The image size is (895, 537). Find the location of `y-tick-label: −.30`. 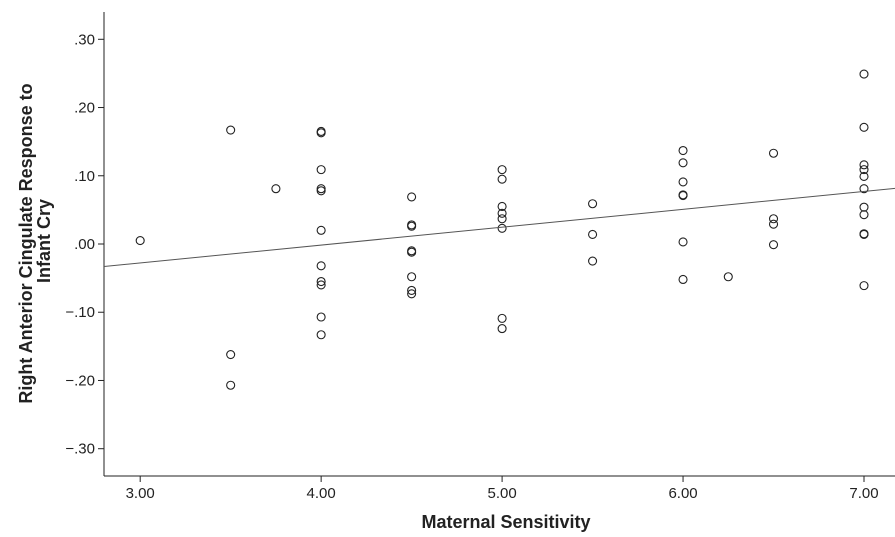

y-tick-label: −.30 is located at coordinates (80, 449).